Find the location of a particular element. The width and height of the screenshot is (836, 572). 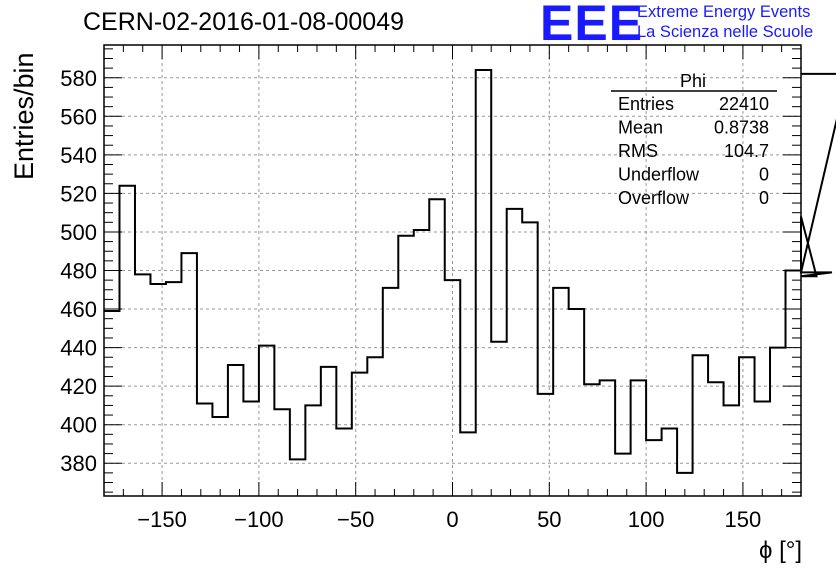

y-tick-label: 420 is located at coordinates (78, 386).